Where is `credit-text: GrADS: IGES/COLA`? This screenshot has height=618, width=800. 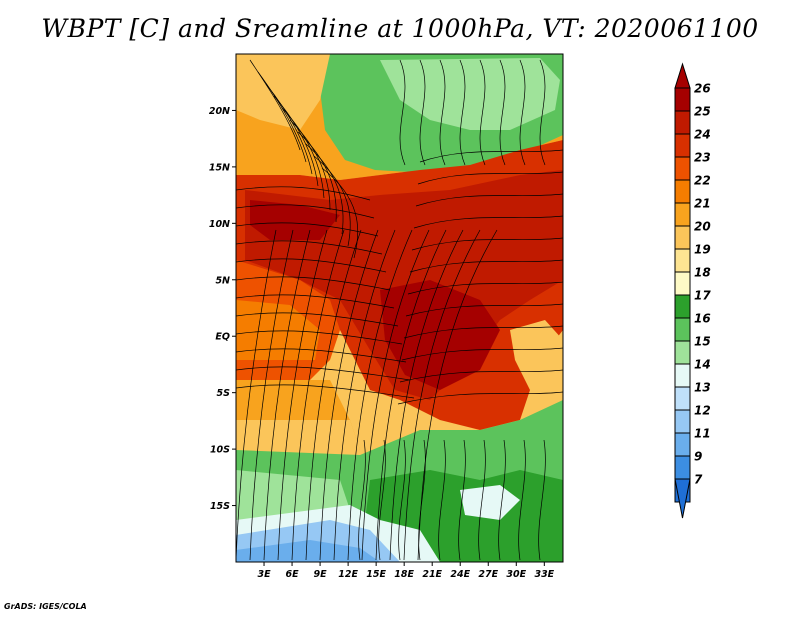
credit-text: GrADS: IGES/COLA is located at coordinates (45, 606).